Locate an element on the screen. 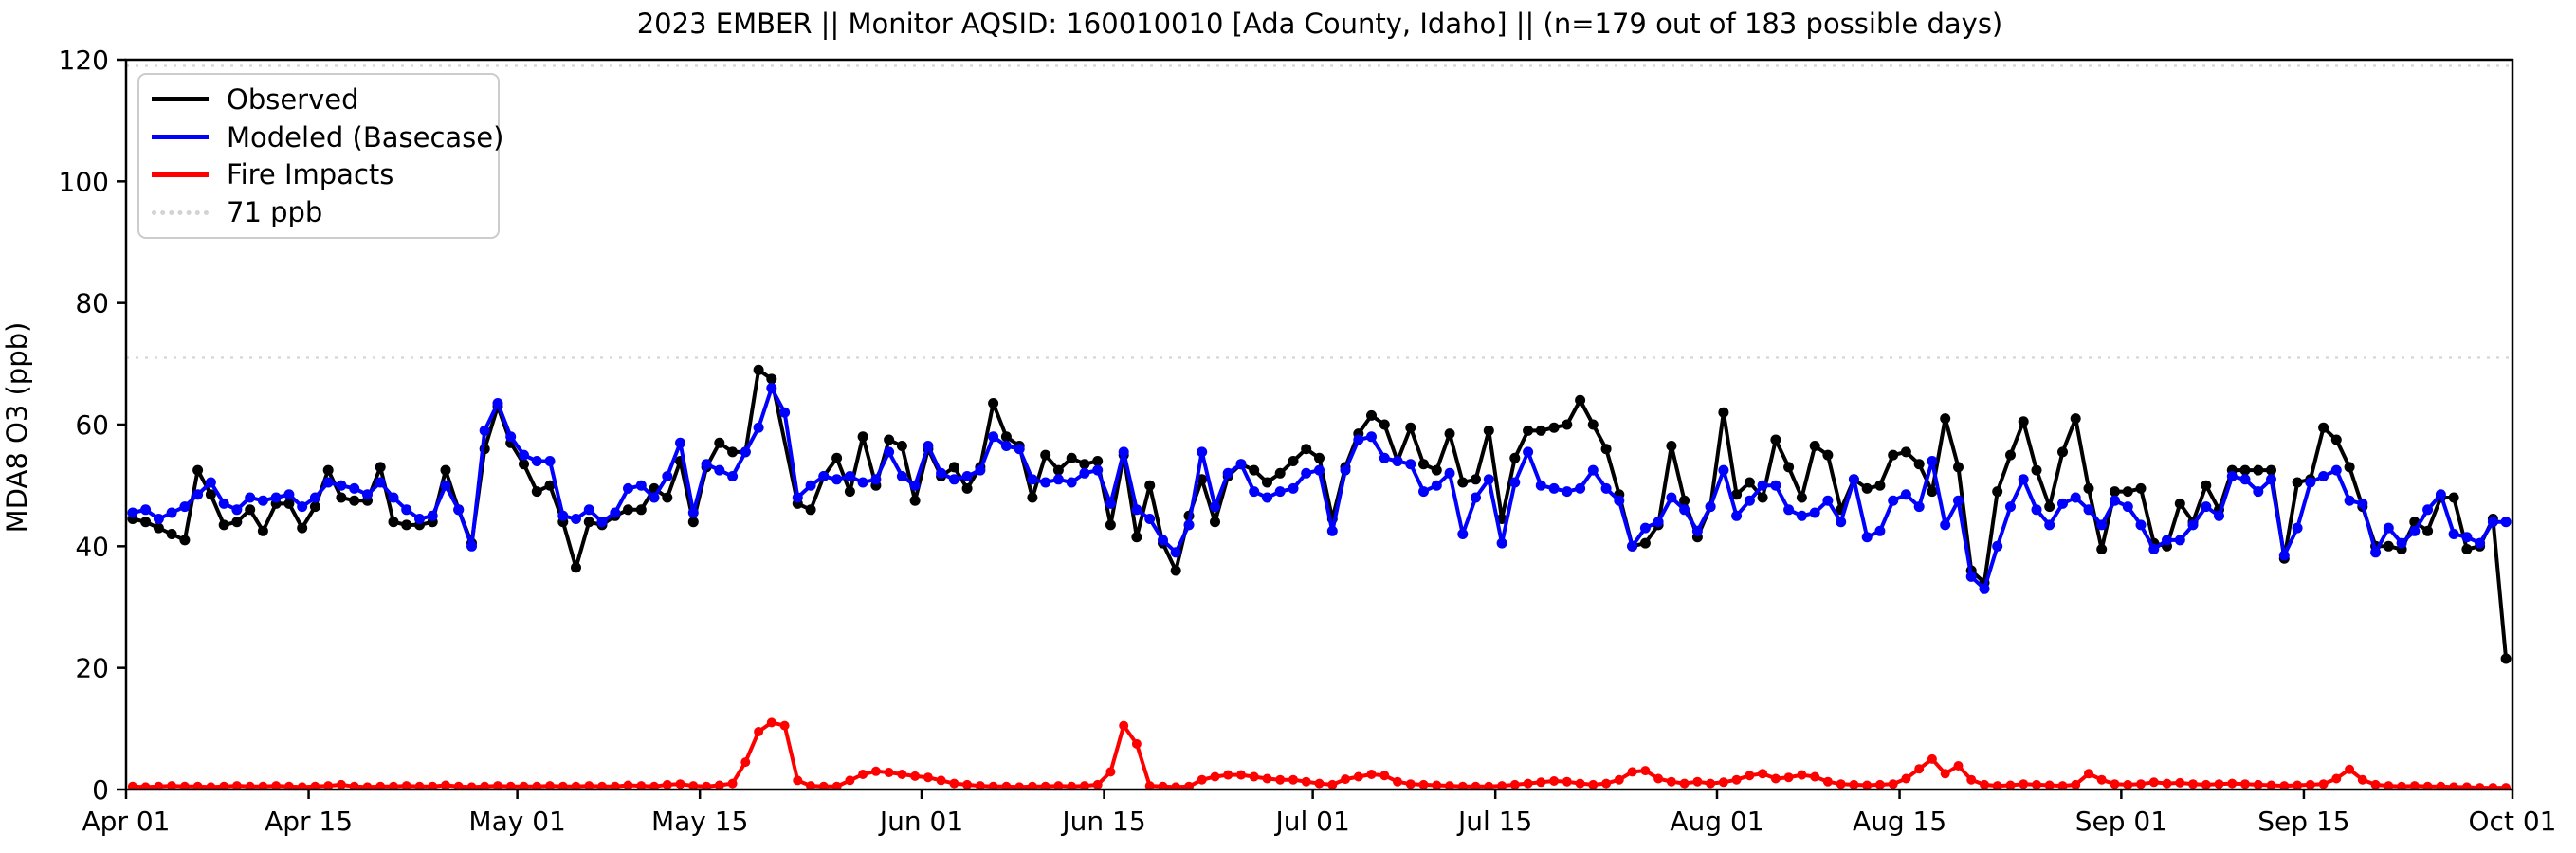 Image resolution: width=2576 pixels, height=853 pixels. legend-line-sample is located at coordinates (180, 137).